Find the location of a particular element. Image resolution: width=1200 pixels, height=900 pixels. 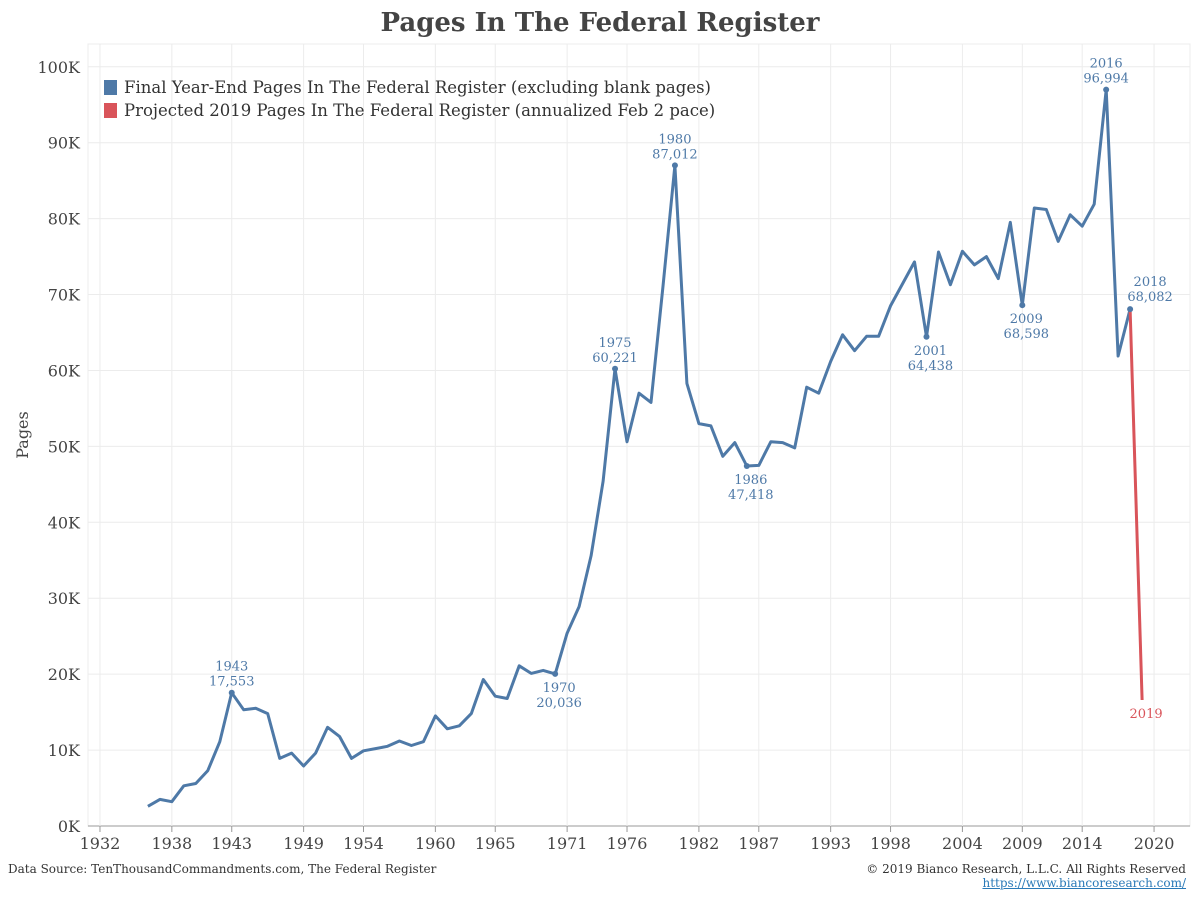

x-tick-label: 1976 is located at coordinates (627, 843).